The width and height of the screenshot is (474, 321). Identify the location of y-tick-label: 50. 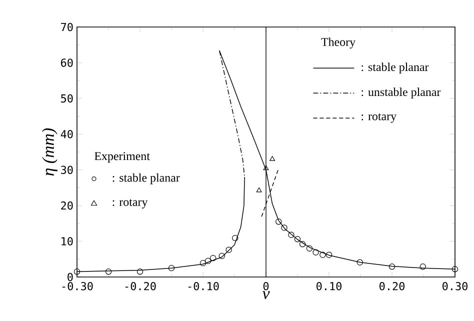
(67, 98).